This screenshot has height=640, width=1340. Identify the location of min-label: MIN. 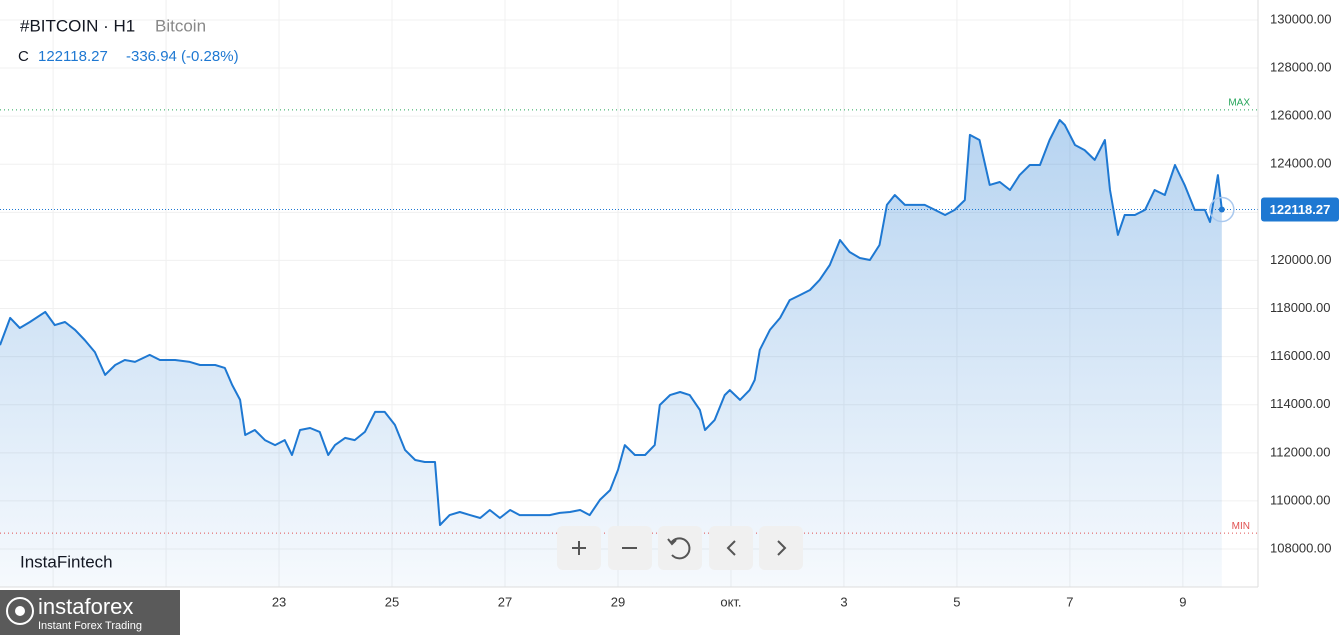
(1241, 526).